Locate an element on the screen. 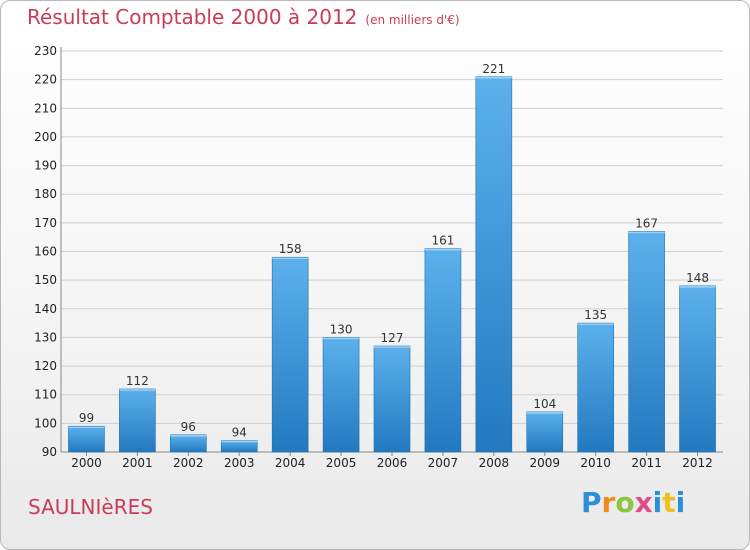  y-tick-label: 220 is located at coordinates (45, 80).